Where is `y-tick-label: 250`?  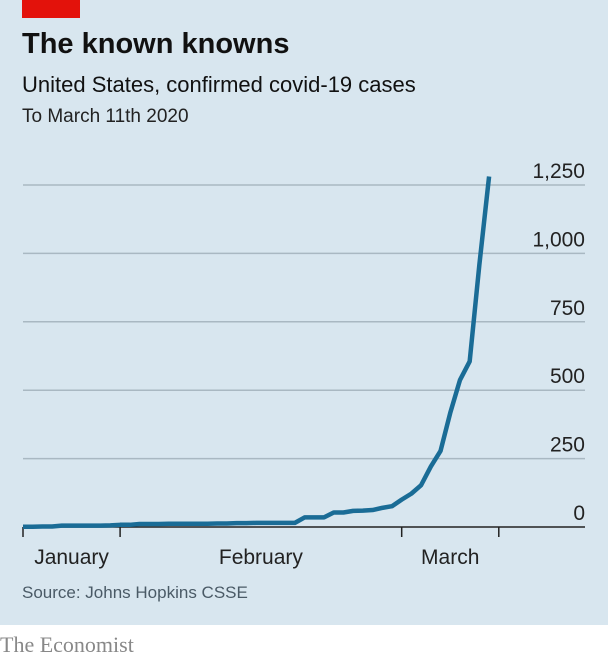 y-tick-label: 250 is located at coordinates (567, 445).